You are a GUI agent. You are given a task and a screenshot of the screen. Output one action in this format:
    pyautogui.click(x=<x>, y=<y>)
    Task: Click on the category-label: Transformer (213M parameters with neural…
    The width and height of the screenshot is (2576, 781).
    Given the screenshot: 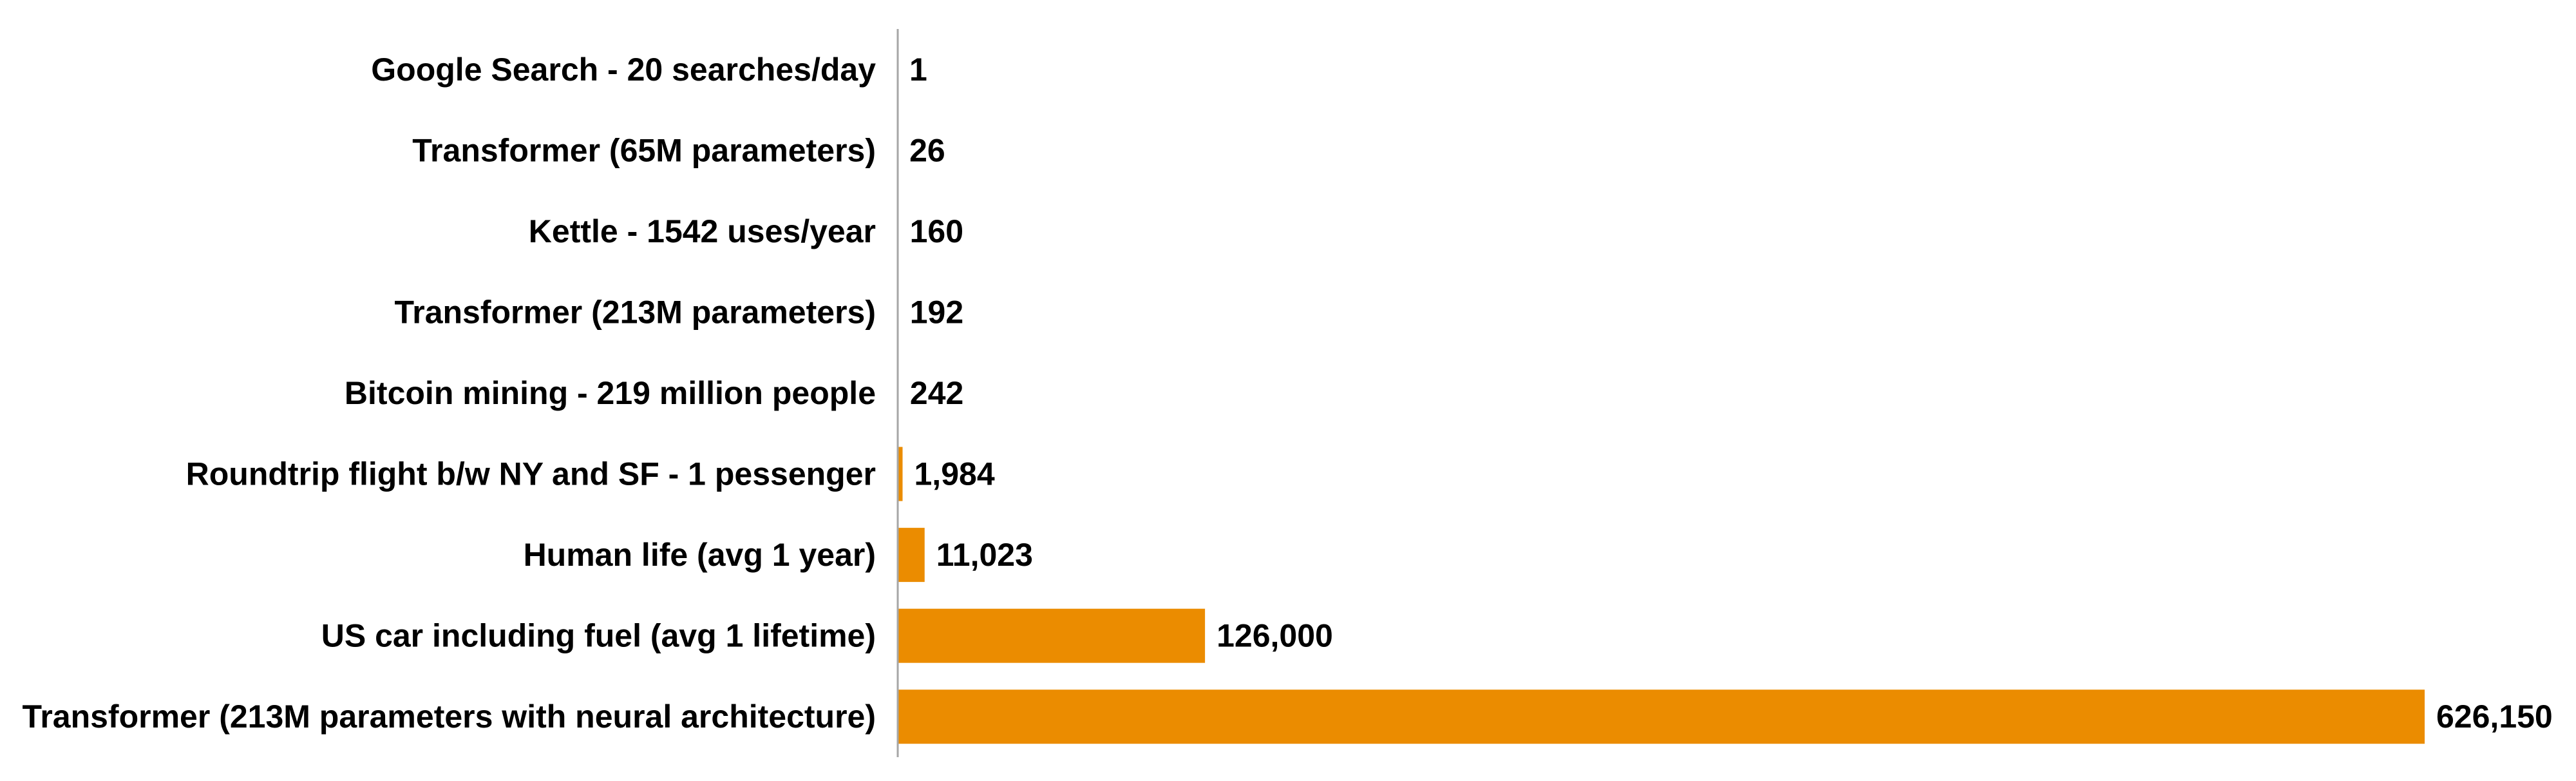 What is the action you would take?
    pyautogui.click(x=449, y=717)
    